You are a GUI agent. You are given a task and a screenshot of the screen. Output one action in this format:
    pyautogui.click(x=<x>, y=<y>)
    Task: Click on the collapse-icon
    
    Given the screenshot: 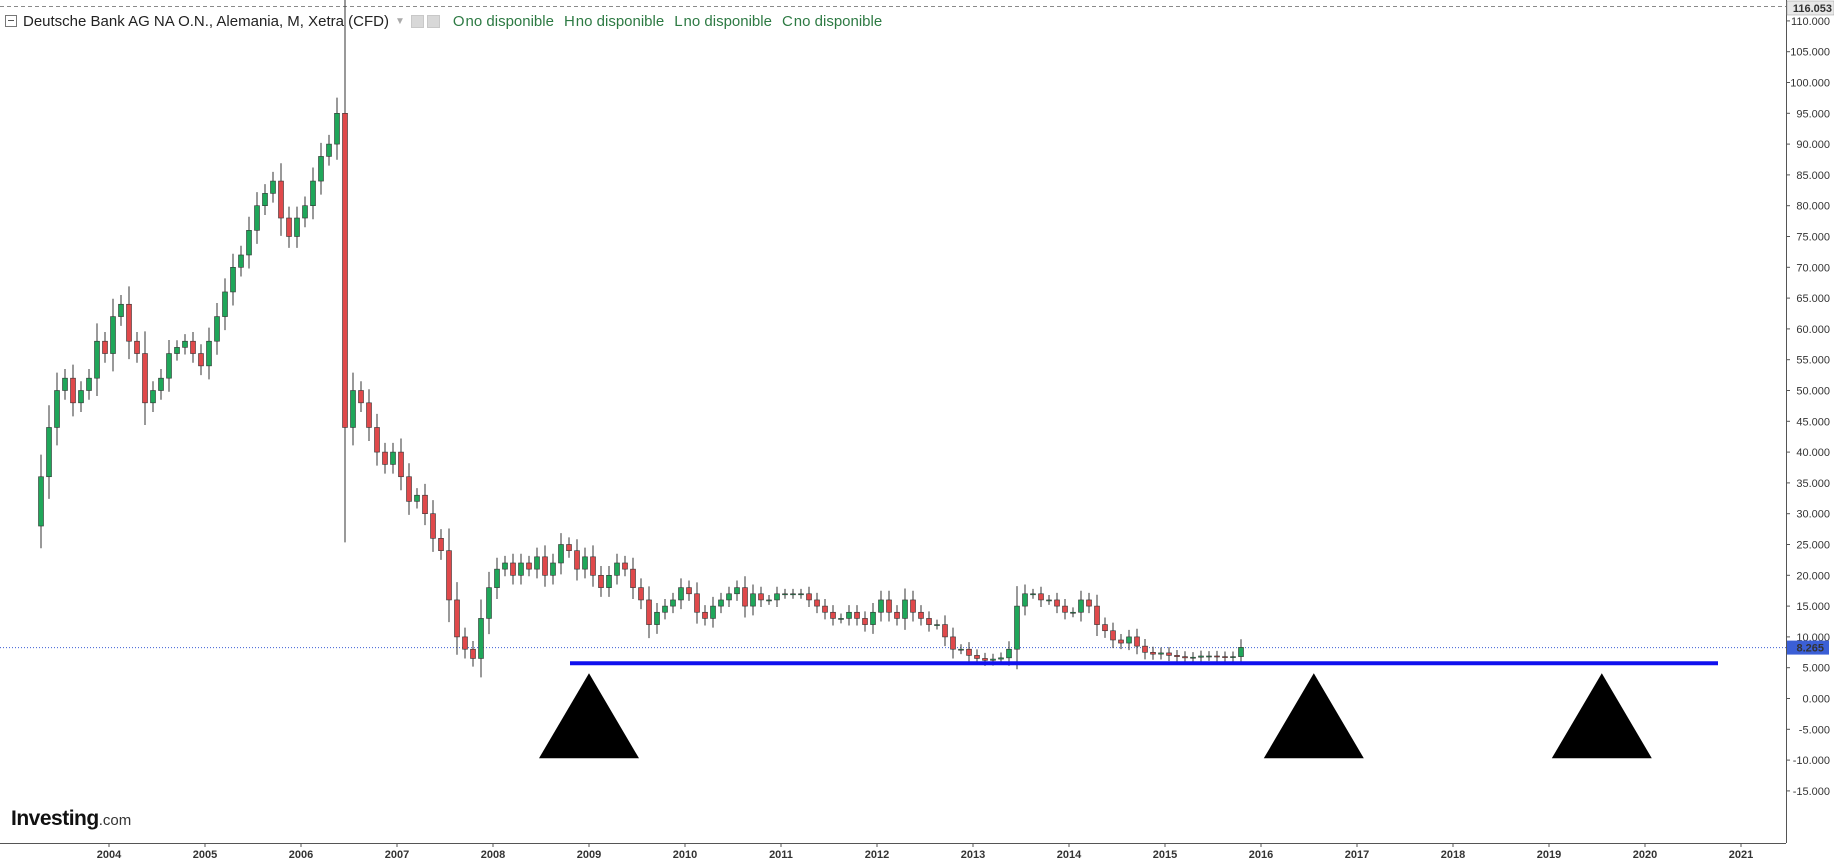 What is the action you would take?
    pyautogui.click(x=11, y=21)
    